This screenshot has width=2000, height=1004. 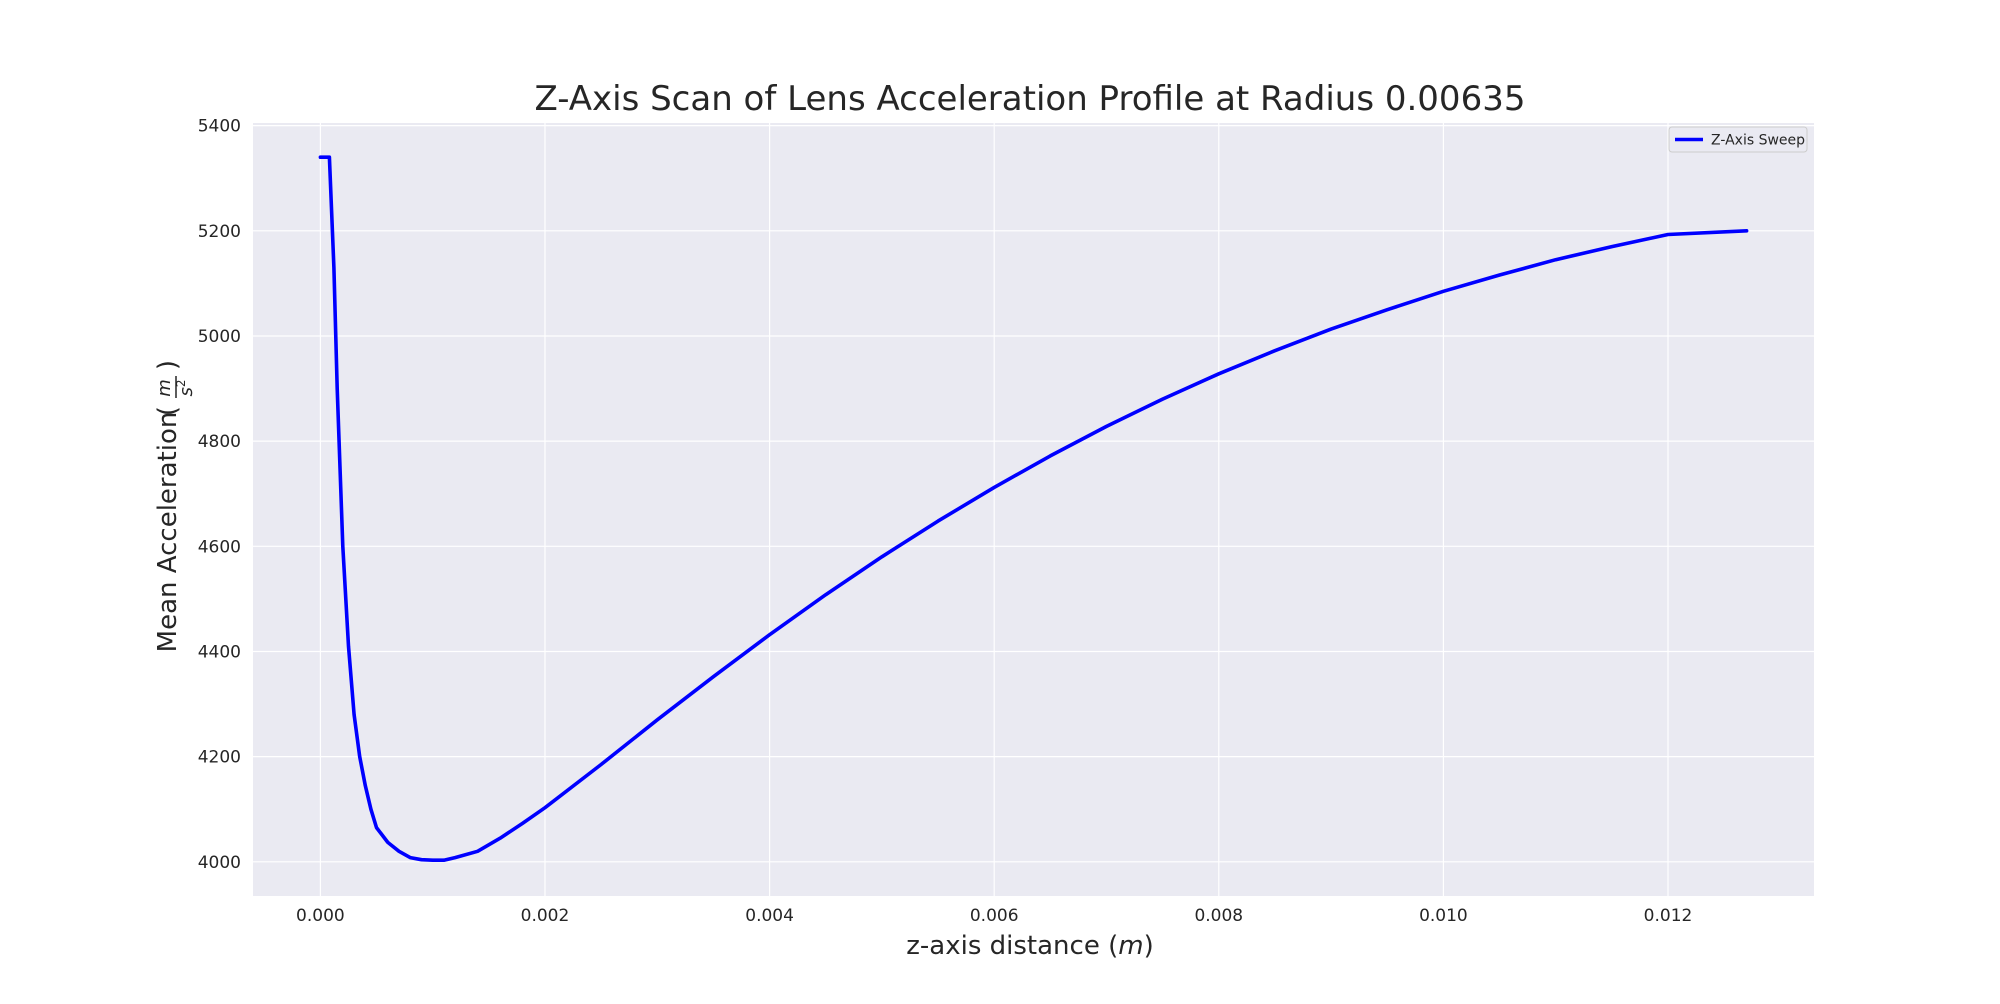 What do you see at coordinates (545, 916) in the screenshot?
I see `x-tick-label: 0.002` at bounding box center [545, 916].